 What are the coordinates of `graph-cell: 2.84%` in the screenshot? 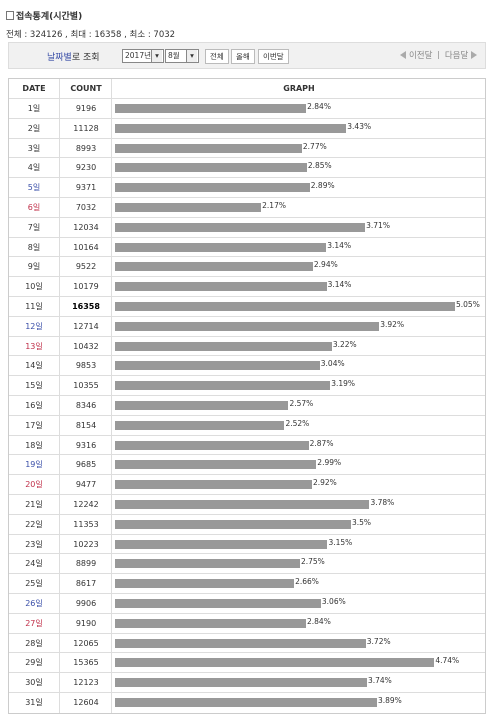 It's located at (298, 109).